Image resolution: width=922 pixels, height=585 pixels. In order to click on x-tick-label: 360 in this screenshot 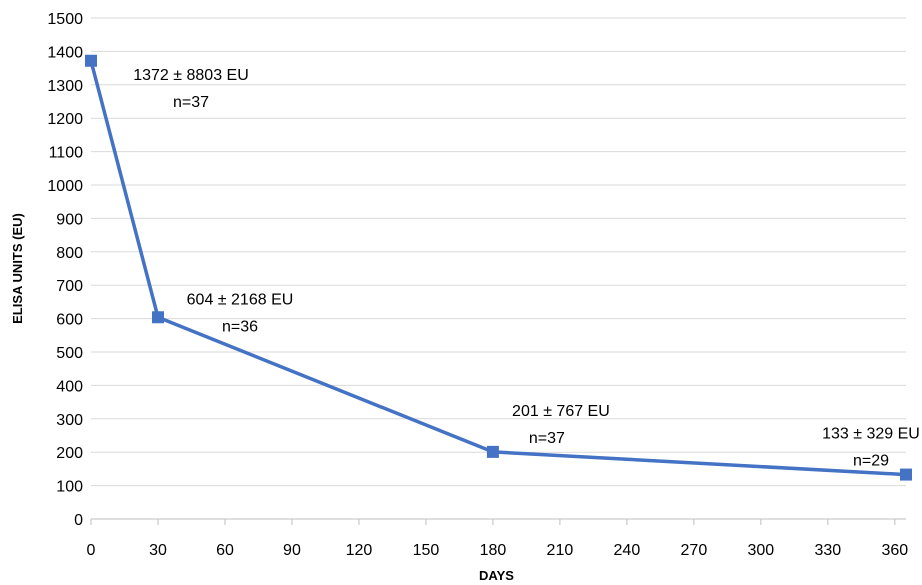, I will do `click(894, 550)`.